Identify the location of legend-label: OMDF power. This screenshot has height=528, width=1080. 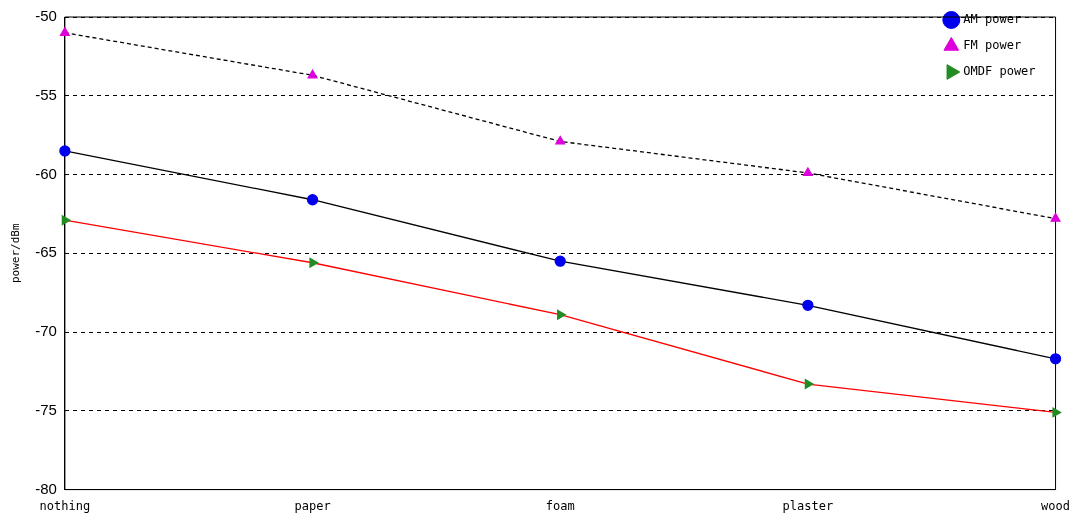
(999, 71).